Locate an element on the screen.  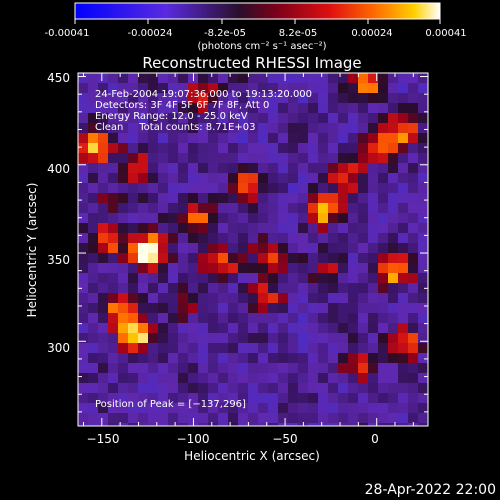
y-tick-label-4: 450 is located at coordinates (58, 78).